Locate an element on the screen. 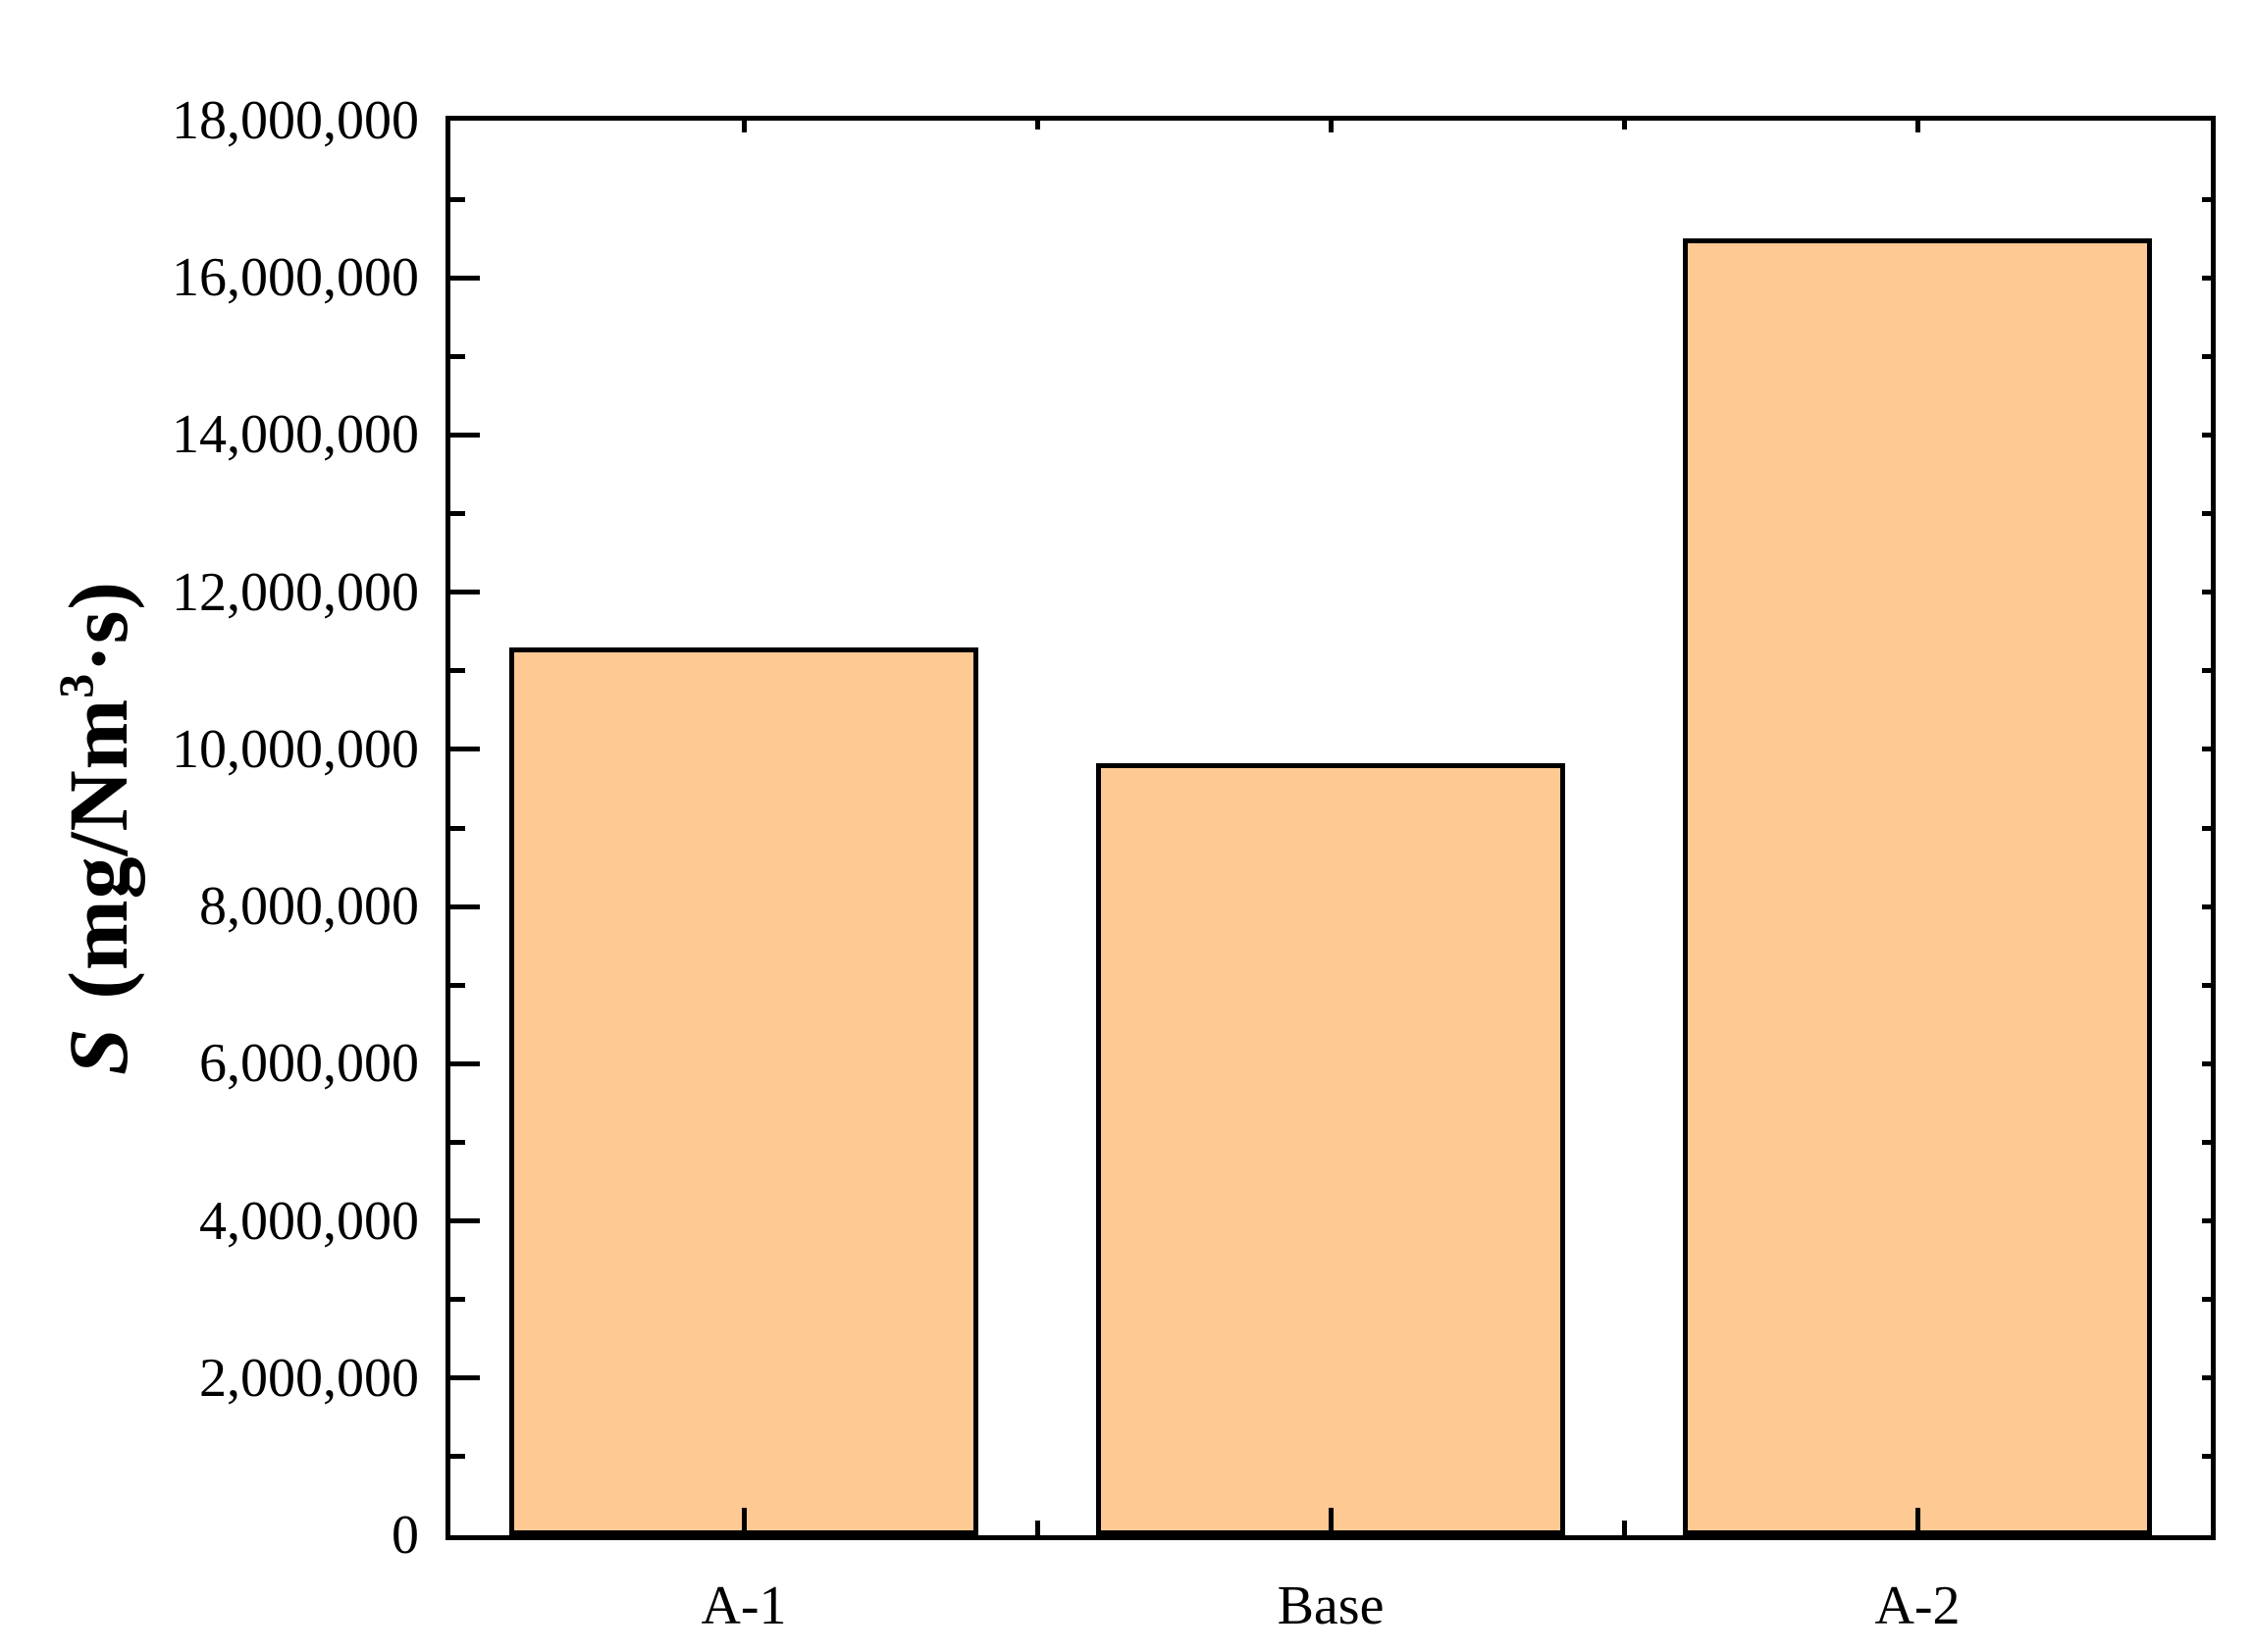  y-tick-label: 2,000,000 is located at coordinates (309, 1378).